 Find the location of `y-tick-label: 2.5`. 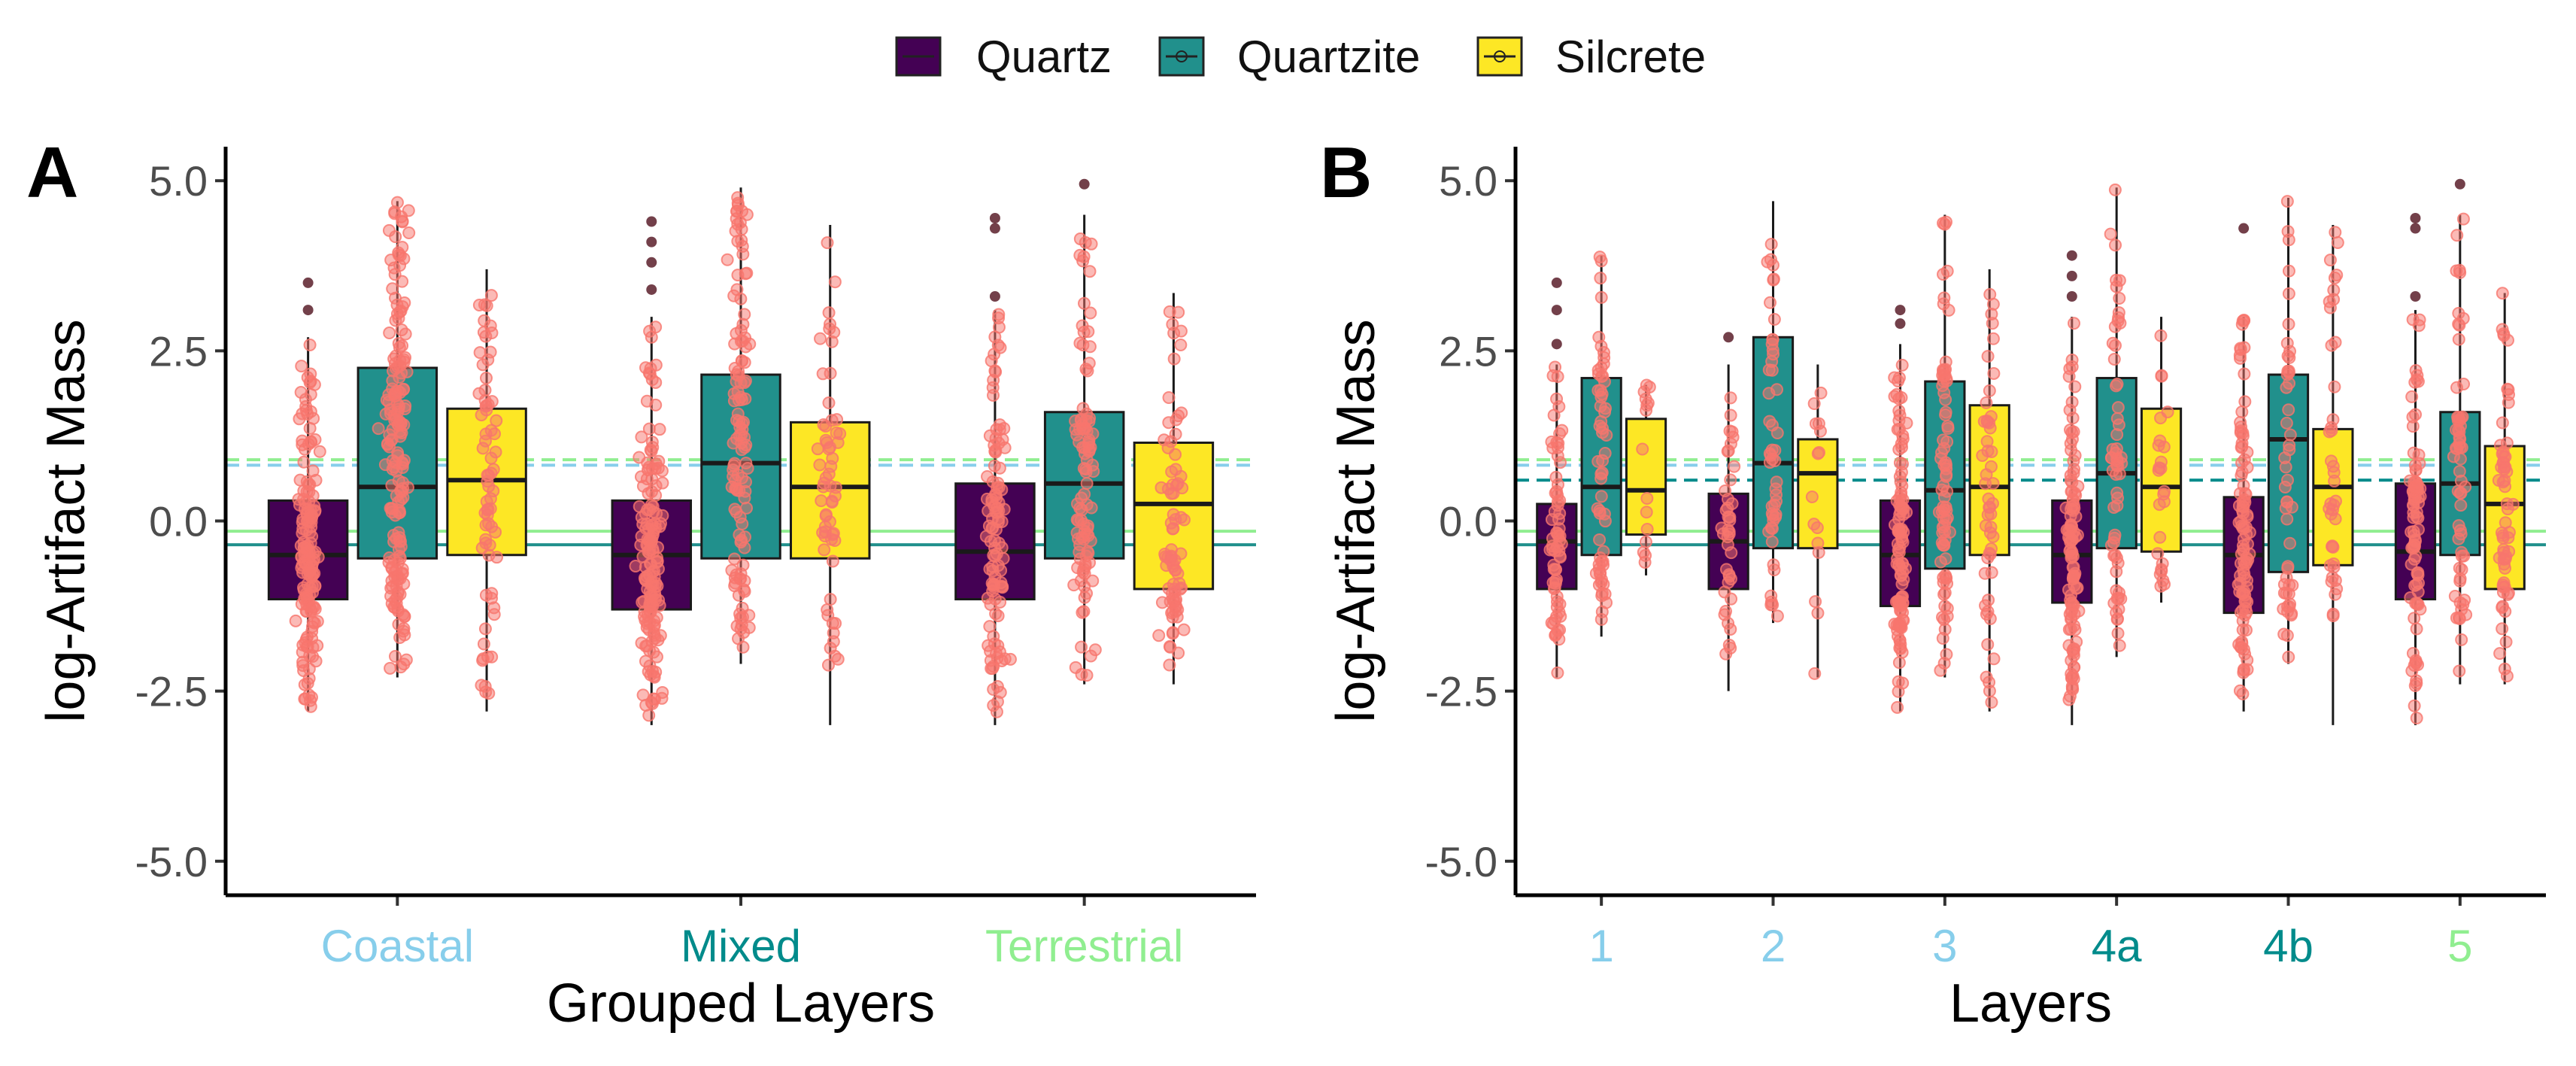

y-tick-label: 2.5 is located at coordinates (1468, 351).